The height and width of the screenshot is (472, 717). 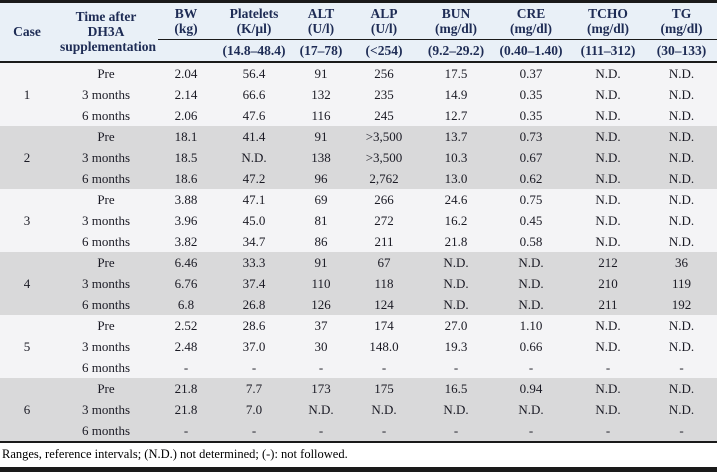 I want to click on value-cell-alt: 81, so click(x=321, y=220).